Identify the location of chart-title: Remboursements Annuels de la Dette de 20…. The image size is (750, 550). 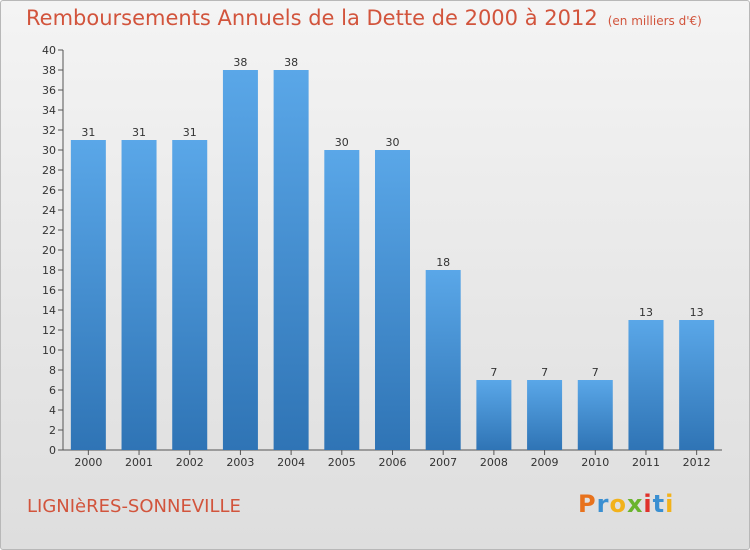
(364, 18).